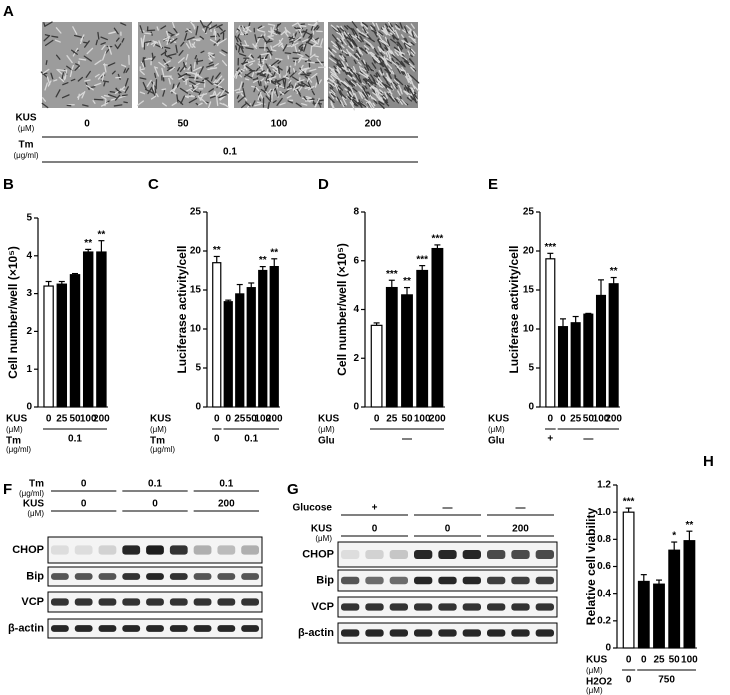  What do you see at coordinates (550, 247) in the screenshot?
I see `significance: ***` at bounding box center [550, 247].